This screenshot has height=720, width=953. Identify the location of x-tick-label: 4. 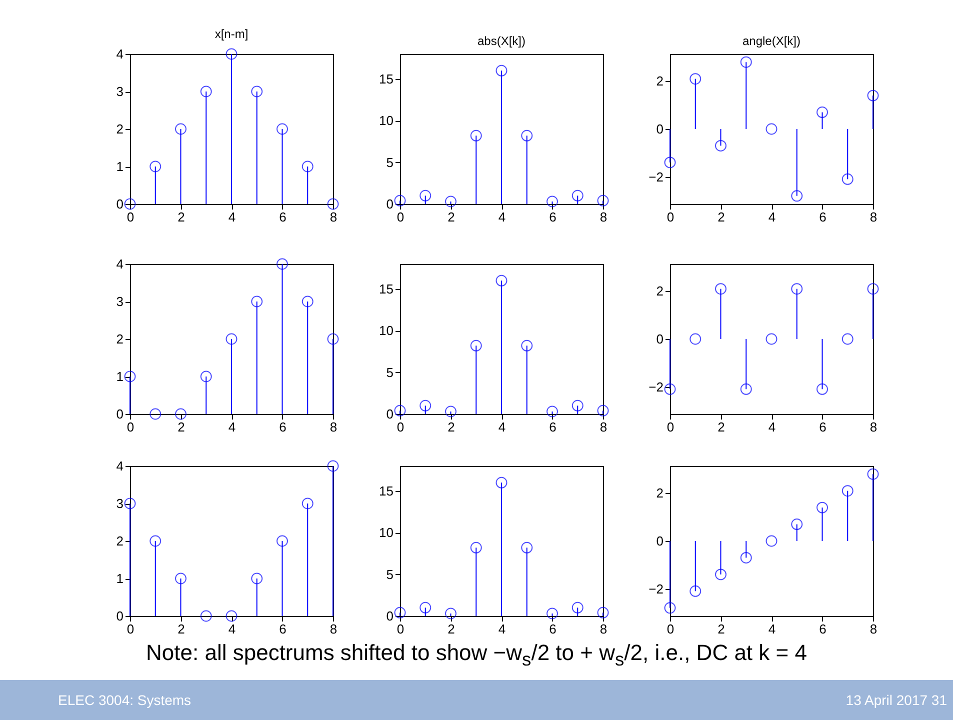
(232, 217).